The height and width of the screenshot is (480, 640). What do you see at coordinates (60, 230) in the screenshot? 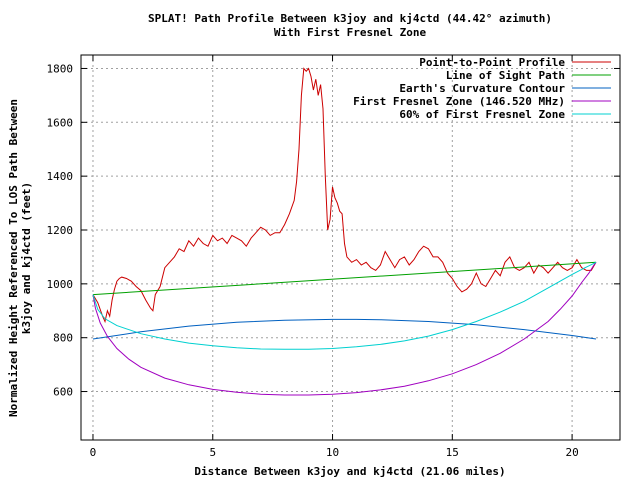
I see `y-tick-label: 1200` at bounding box center [60, 230].